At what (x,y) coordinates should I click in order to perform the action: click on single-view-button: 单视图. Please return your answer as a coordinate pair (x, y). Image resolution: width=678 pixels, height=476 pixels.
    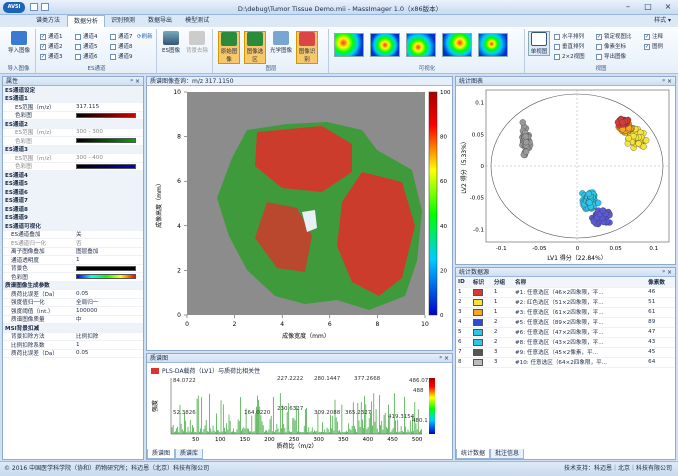
    Looking at the image, I should click on (539, 43).